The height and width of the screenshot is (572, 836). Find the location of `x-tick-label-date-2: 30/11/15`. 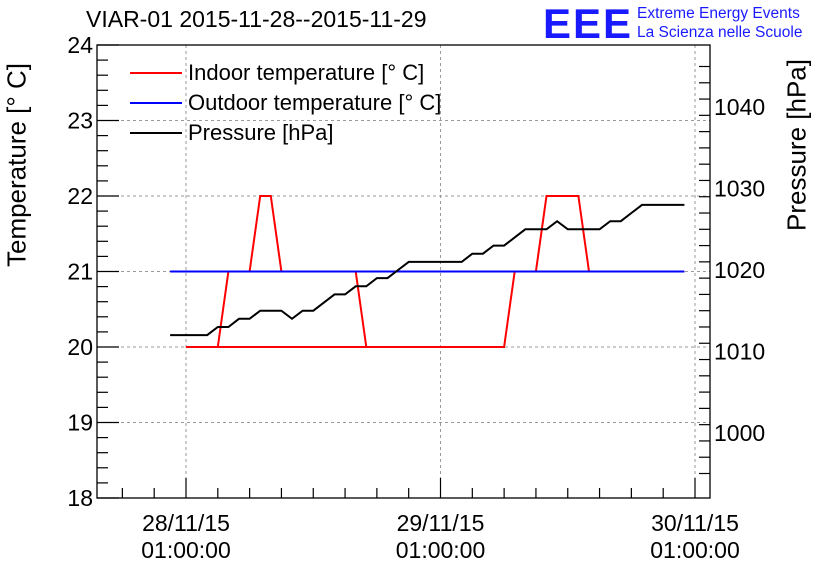

x-tick-label-date-2: 30/11/15 is located at coordinates (695, 523).